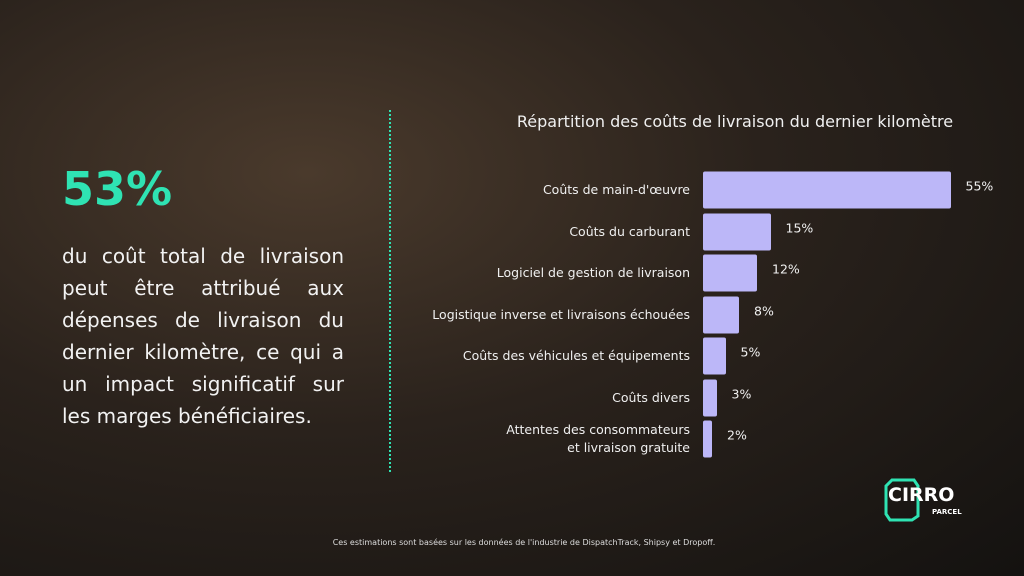 The width and height of the screenshot is (1024, 576). Describe the element at coordinates (390, 291) in the screenshot. I see `divider` at that location.